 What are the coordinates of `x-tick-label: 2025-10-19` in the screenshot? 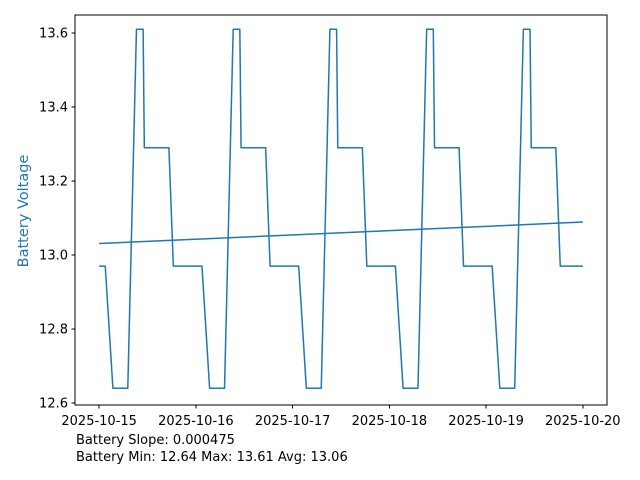 It's located at (486, 421).